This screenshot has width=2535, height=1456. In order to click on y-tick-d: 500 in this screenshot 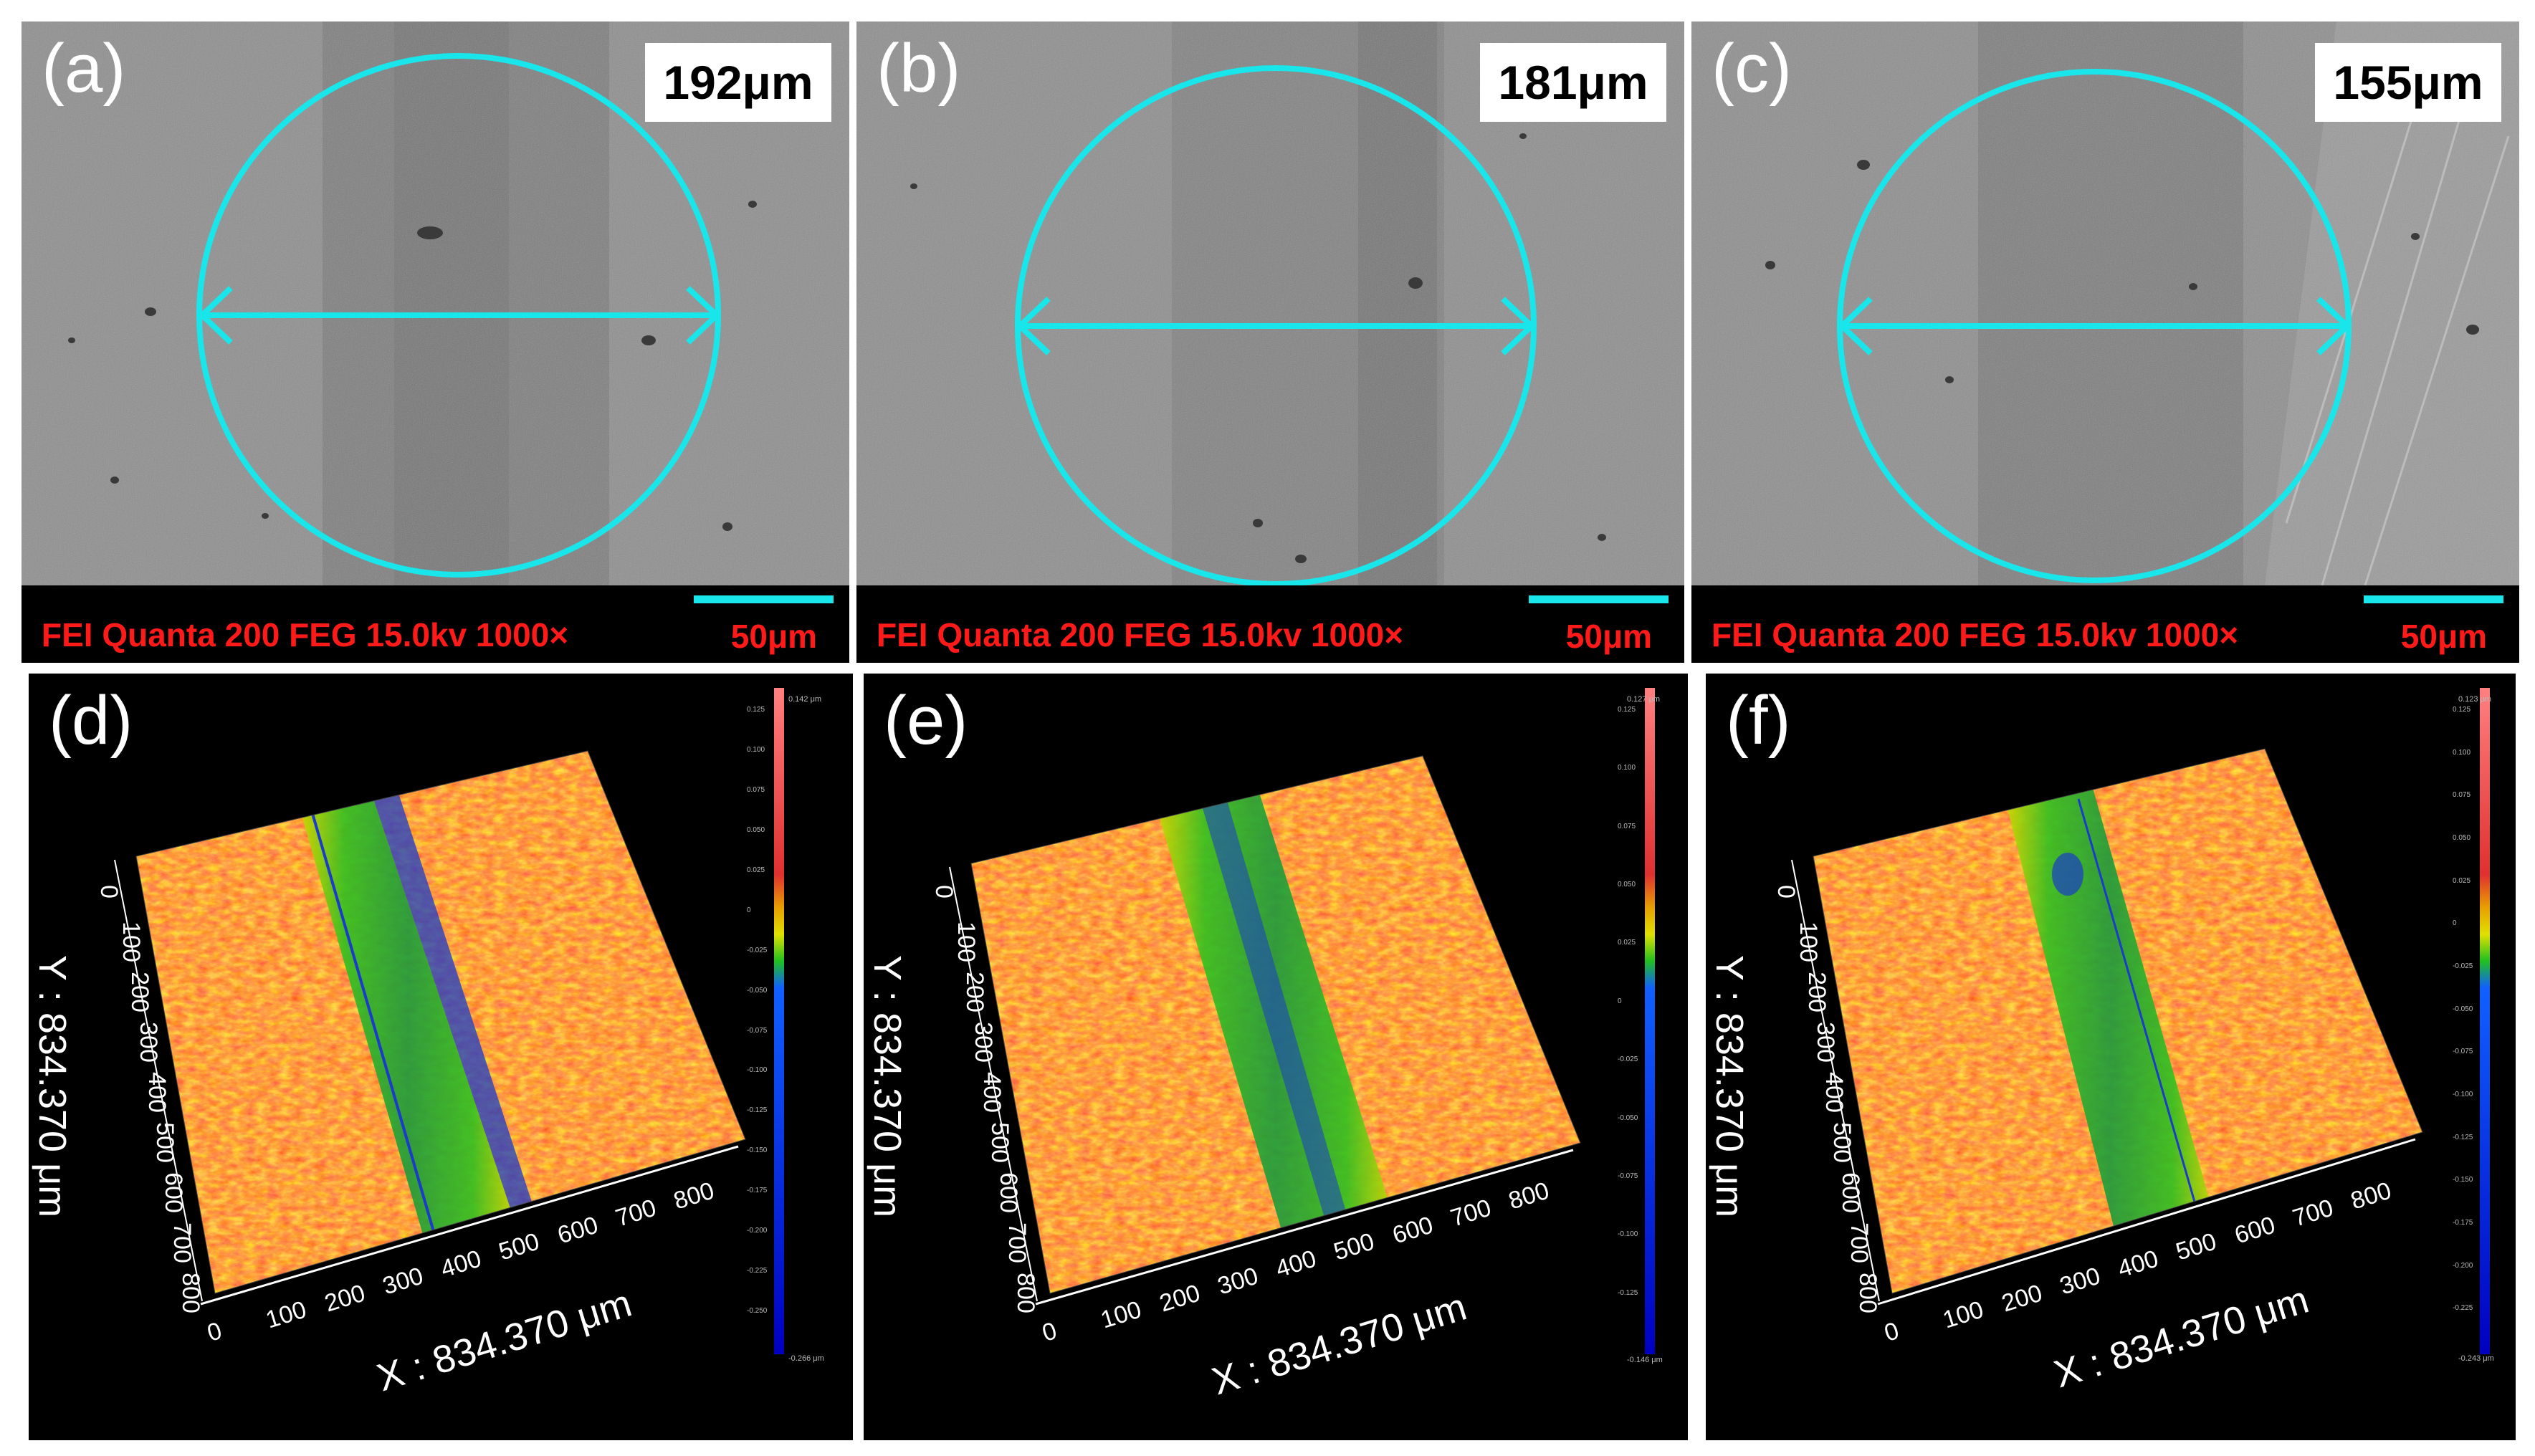, I will do `click(165, 1142)`.